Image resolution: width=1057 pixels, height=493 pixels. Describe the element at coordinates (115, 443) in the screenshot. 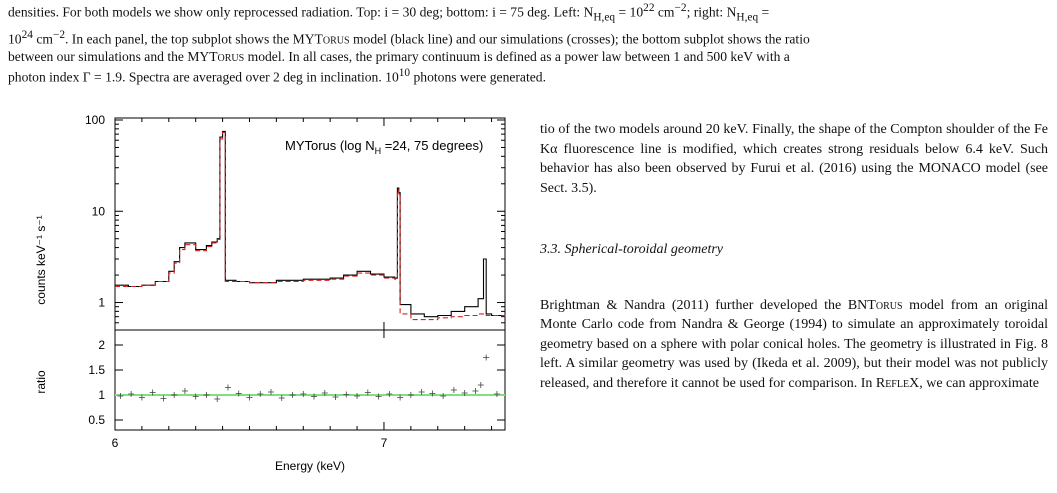

I see `x-tick-label: 6` at that location.